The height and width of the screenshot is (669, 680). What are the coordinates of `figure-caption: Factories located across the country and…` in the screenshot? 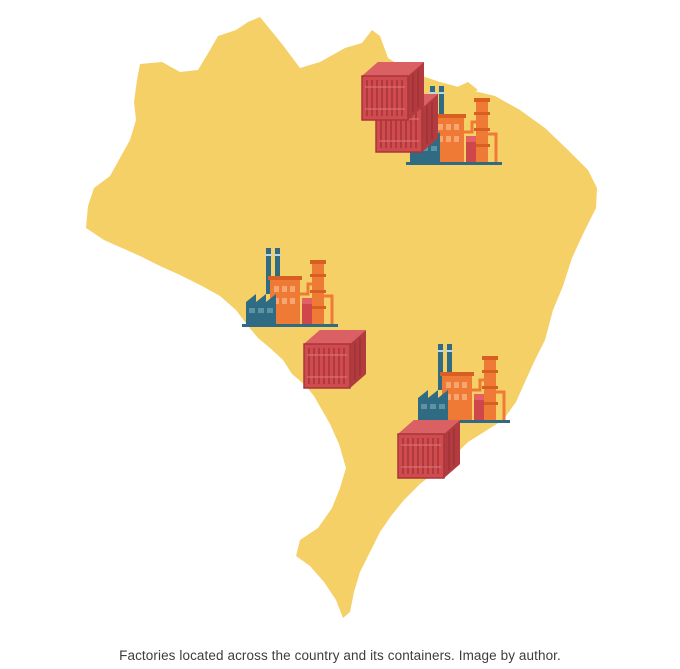 It's located at (340, 655).